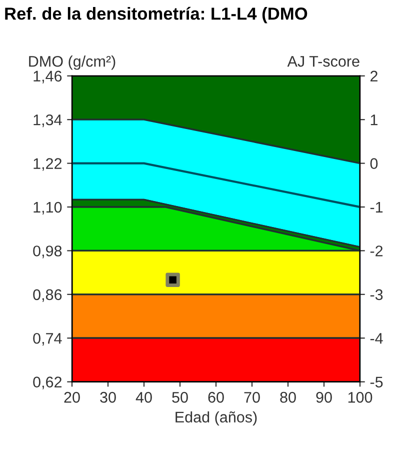 Image resolution: width=400 pixels, height=460 pixels. I want to click on y-tick-label: 1,10, so click(48, 208).